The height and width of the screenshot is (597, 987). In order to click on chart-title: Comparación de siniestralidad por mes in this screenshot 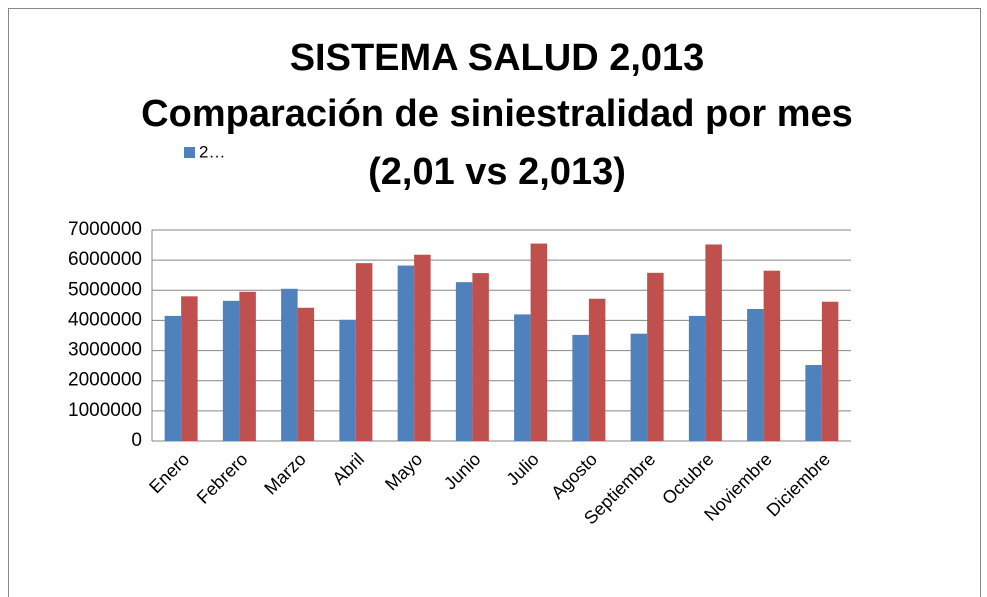, I will do `click(497, 114)`.